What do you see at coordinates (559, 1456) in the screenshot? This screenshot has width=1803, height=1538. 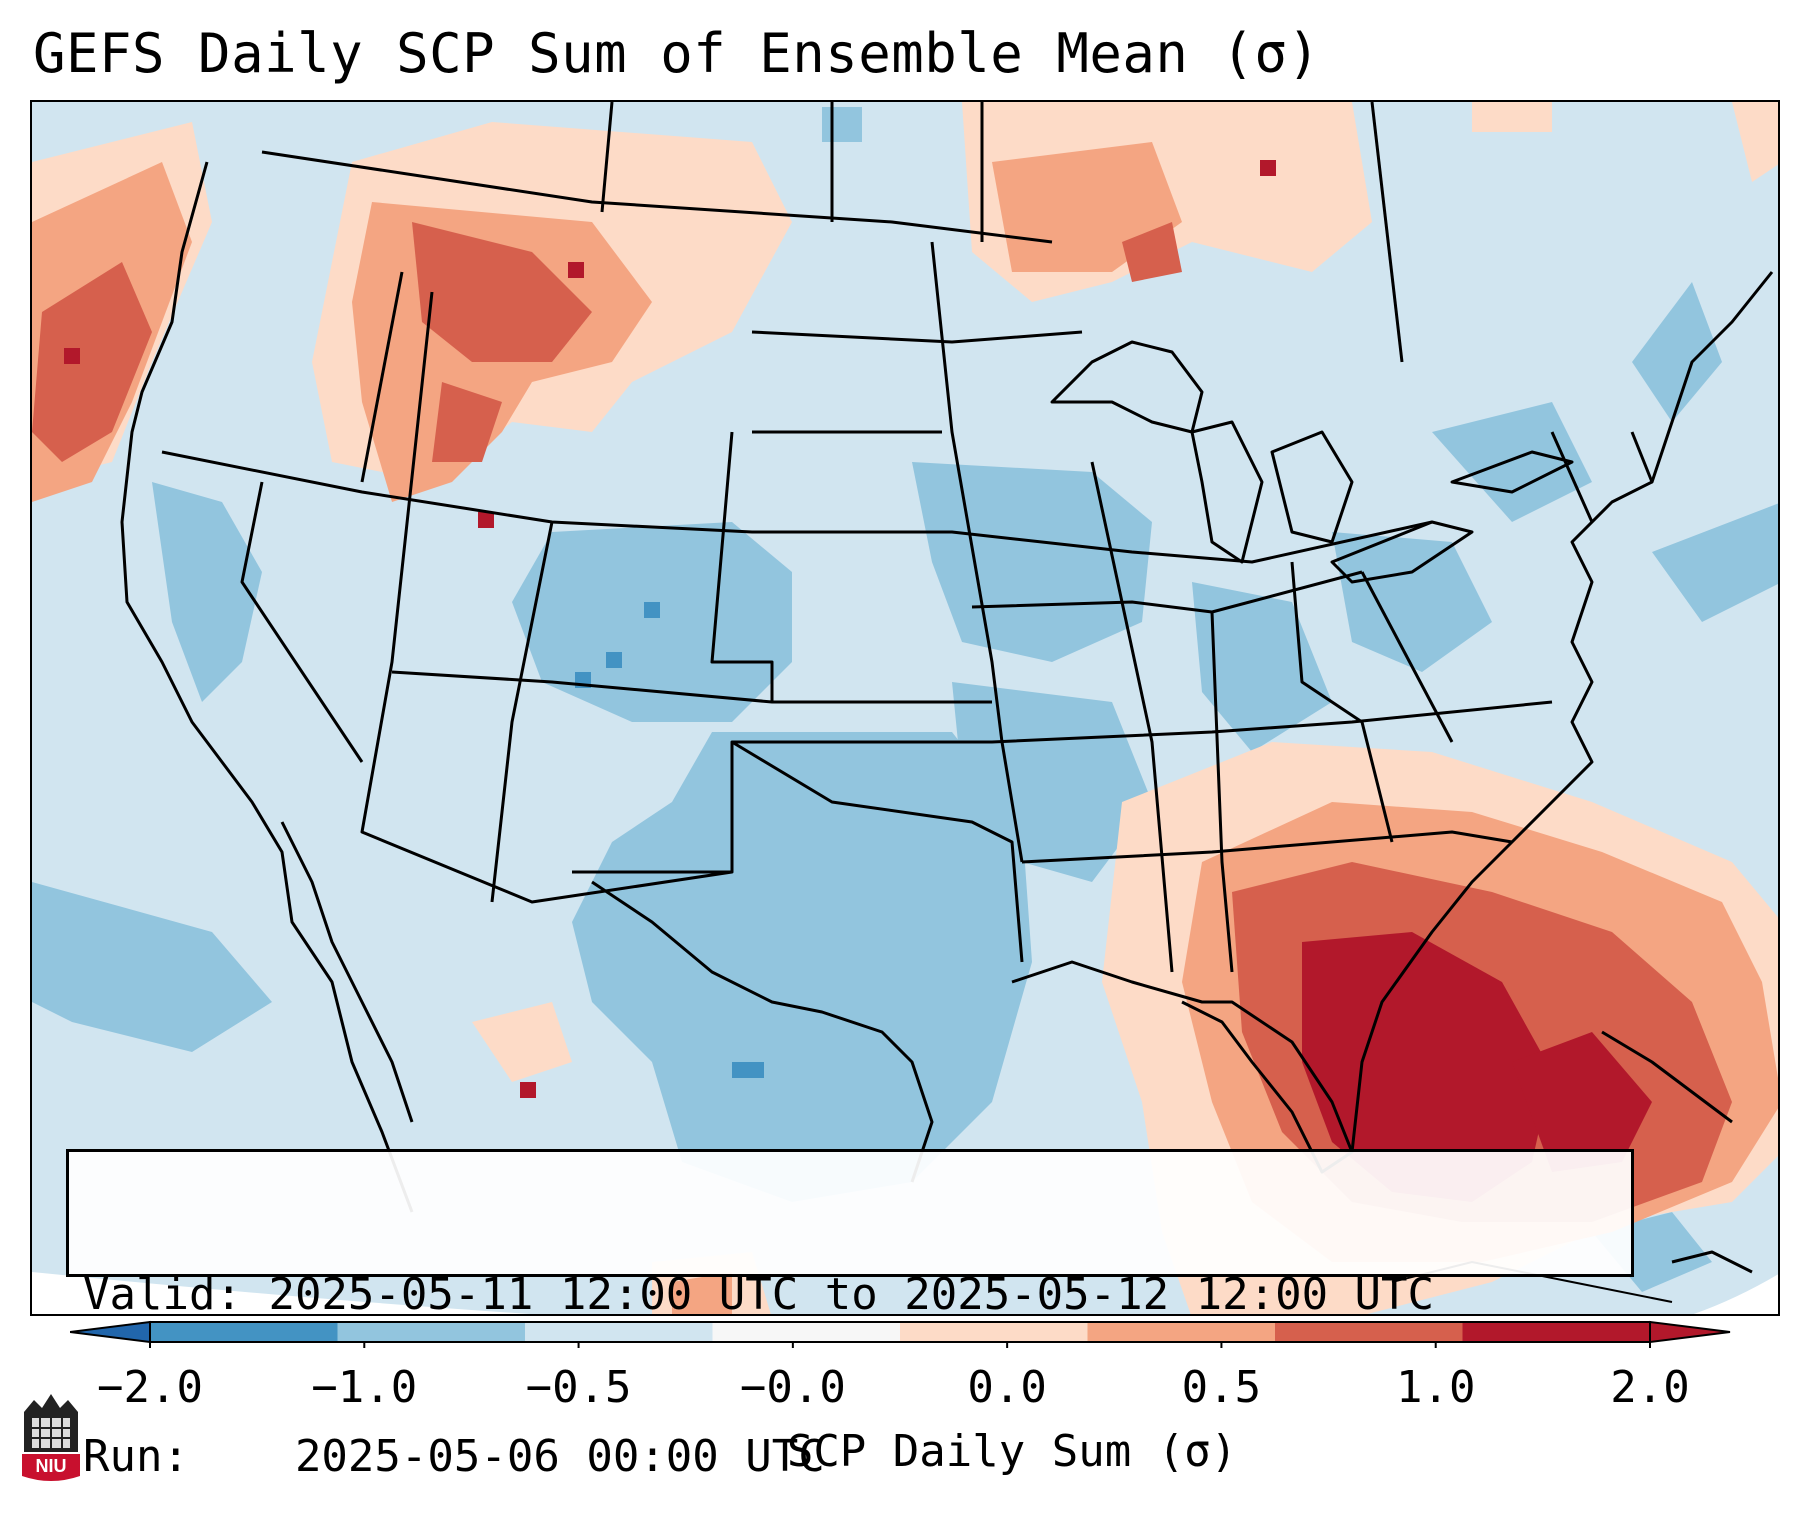 I see `run-value: 2025-05-06 00:00 UTC` at bounding box center [559, 1456].